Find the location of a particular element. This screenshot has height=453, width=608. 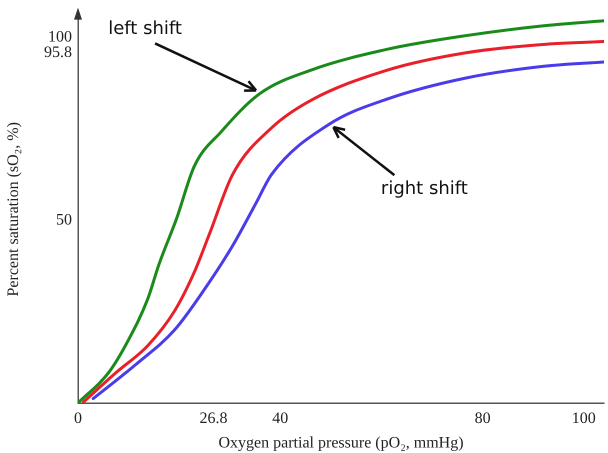

annotation: right shift is located at coordinates (424, 188).